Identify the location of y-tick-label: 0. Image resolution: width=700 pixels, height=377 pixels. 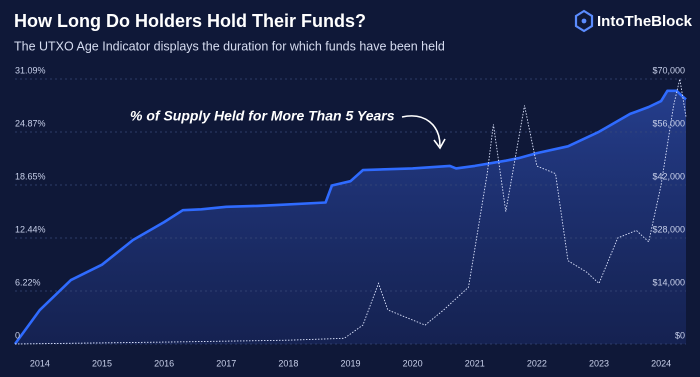
(17, 335).